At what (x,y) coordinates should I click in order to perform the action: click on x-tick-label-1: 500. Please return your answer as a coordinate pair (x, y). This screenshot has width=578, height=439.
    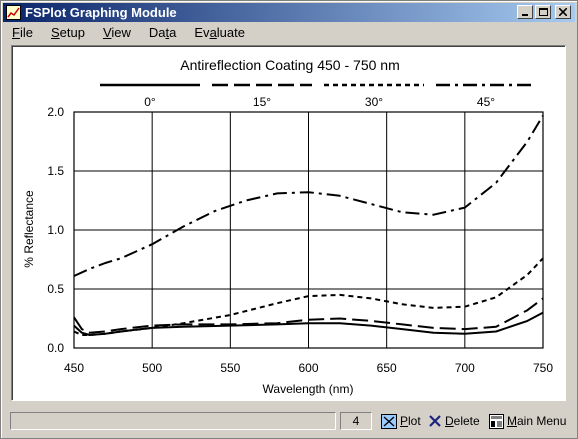
    Looking at the image, I should click on (152, 368).